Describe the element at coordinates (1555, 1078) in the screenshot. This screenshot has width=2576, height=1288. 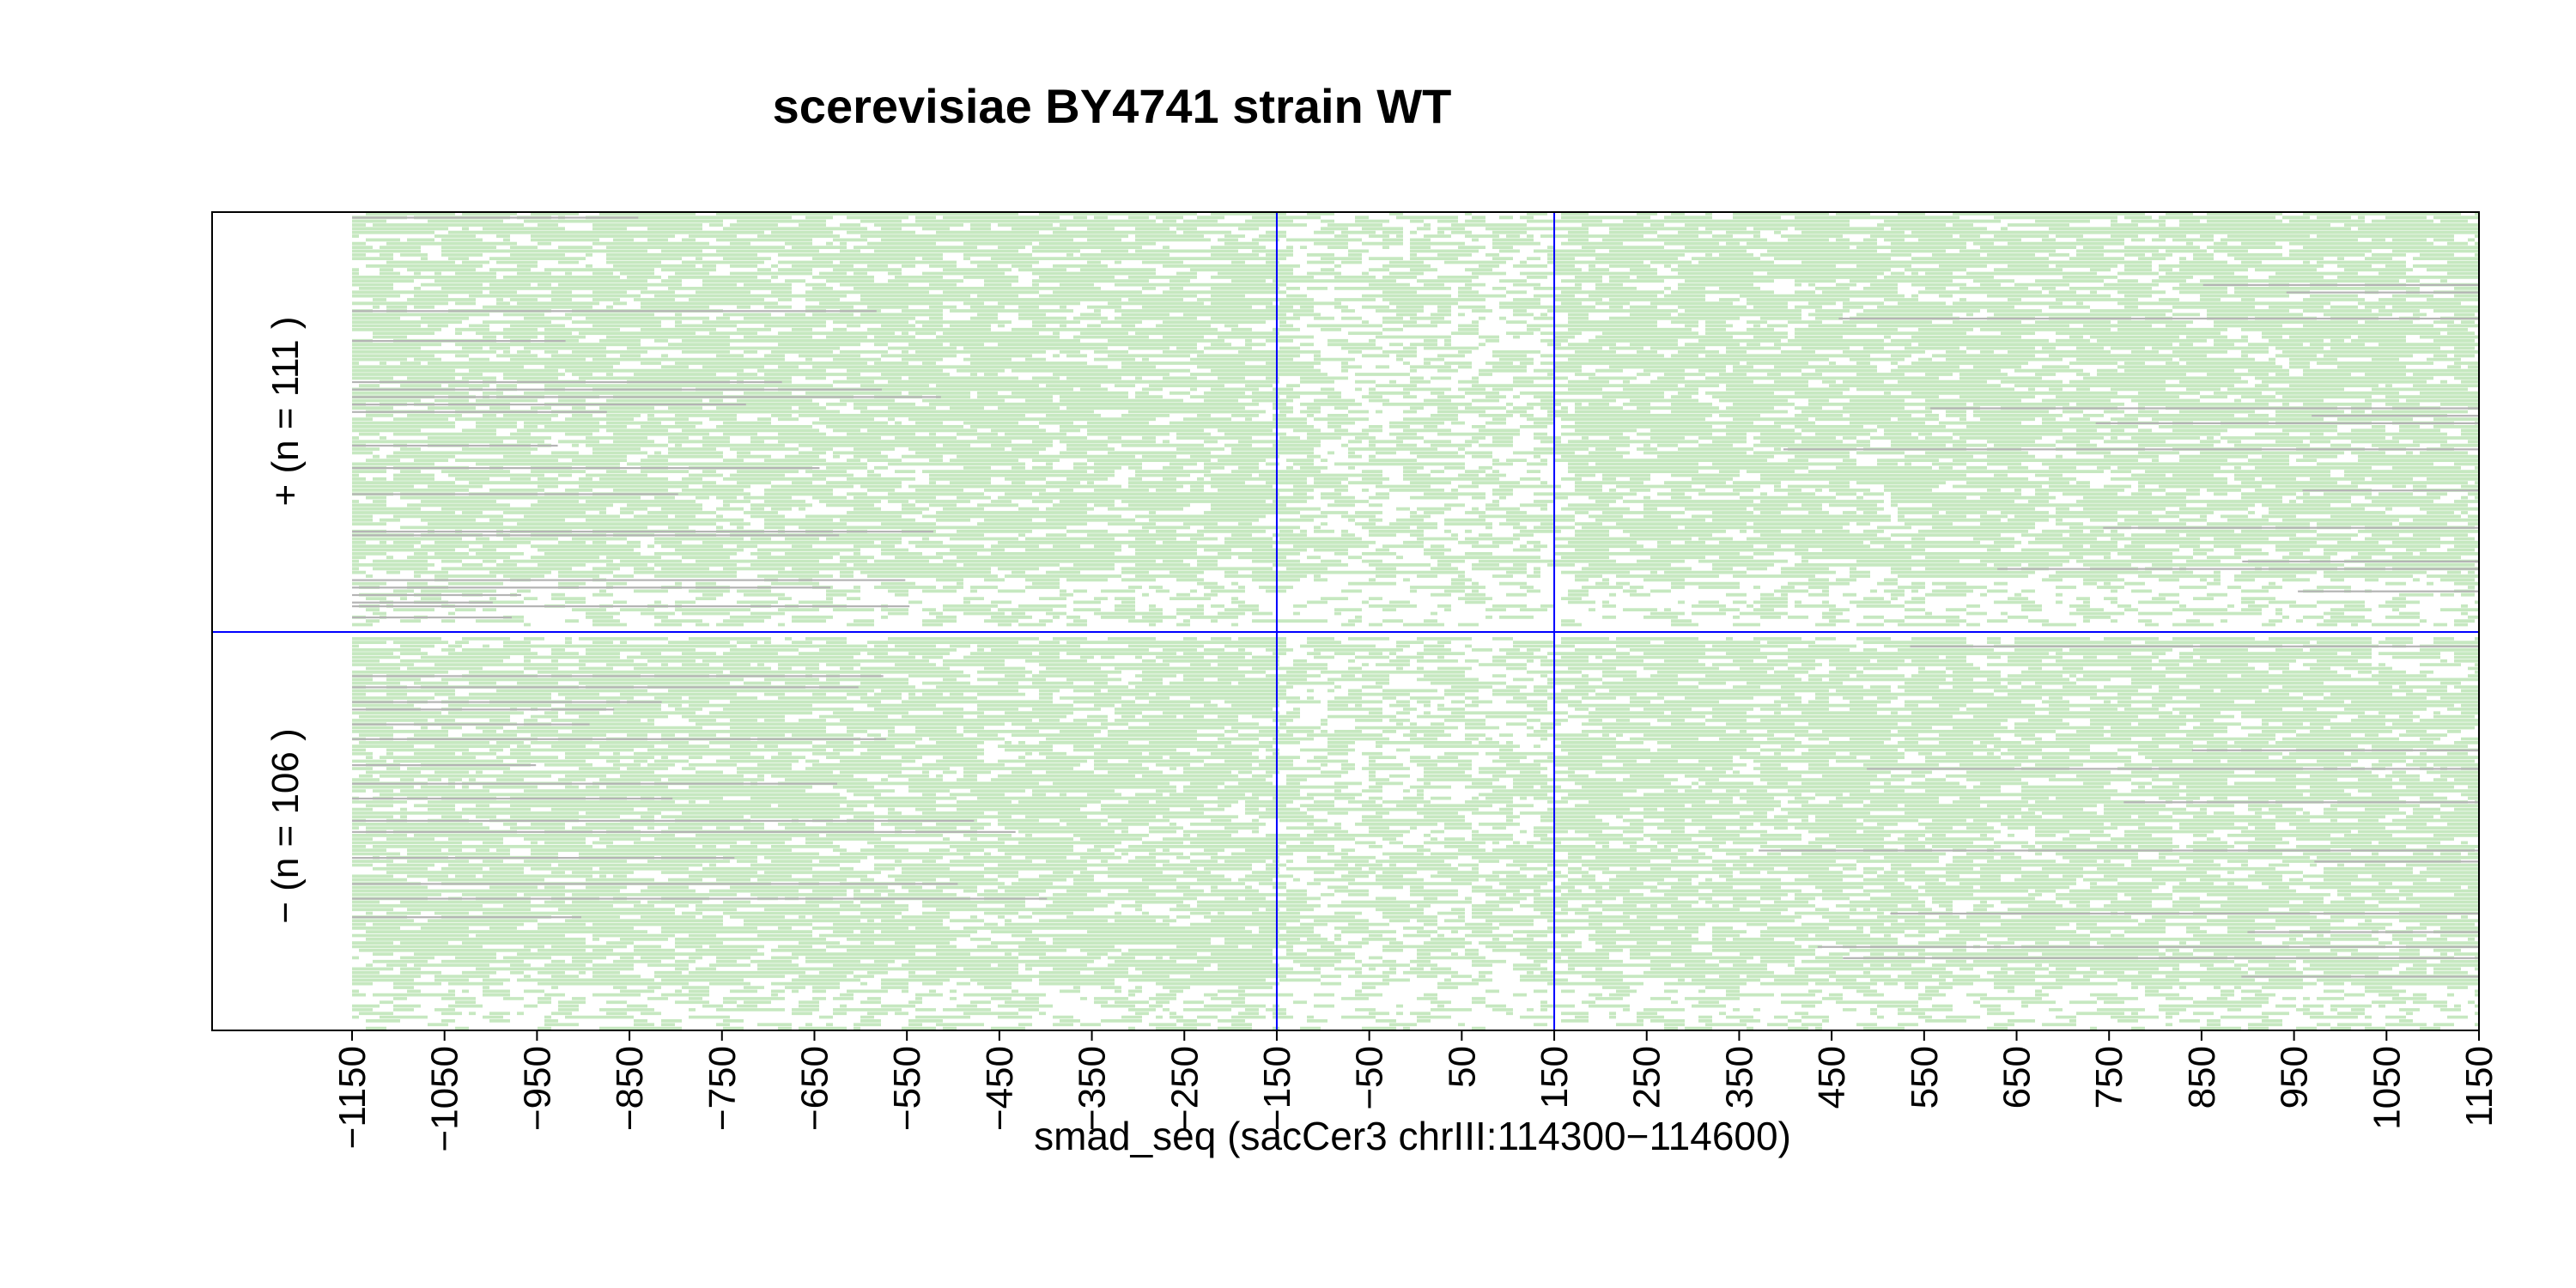
I see `x-tick-label: 150` at that location.